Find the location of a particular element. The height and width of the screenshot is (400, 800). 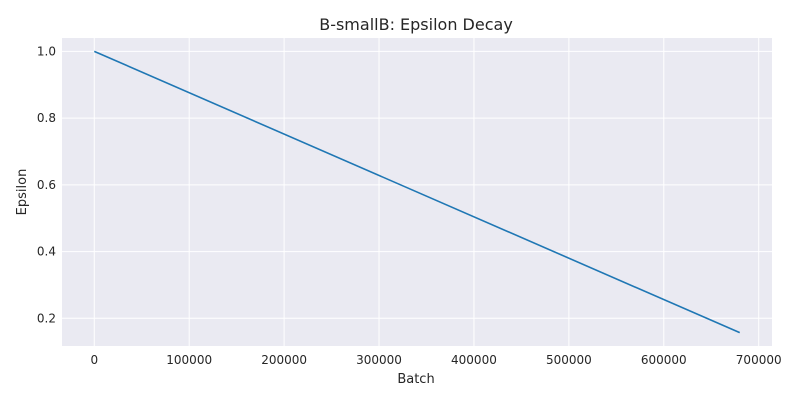

x-tick-label: 700000 is located at coordinates (759, 360).